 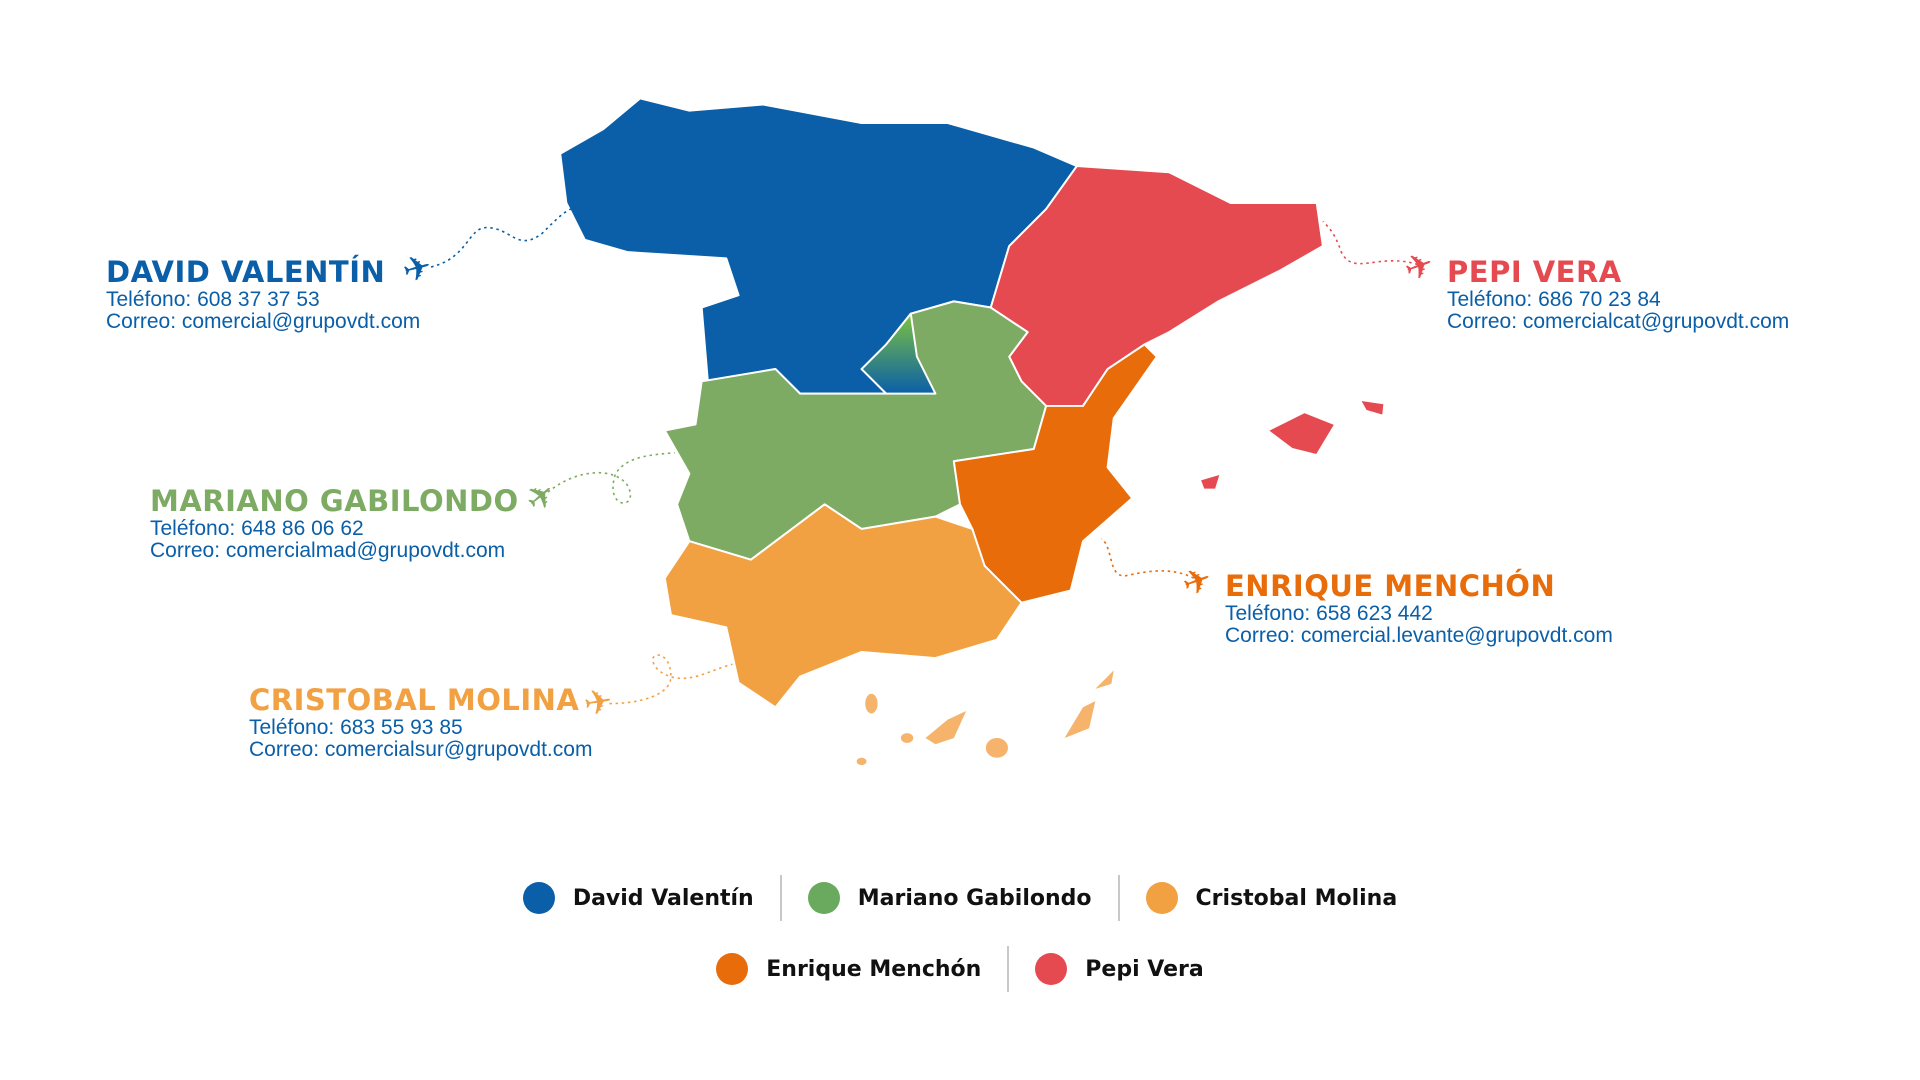 I want to click on legend-label: Cristobal Molina, so click(x=1296, y=898).